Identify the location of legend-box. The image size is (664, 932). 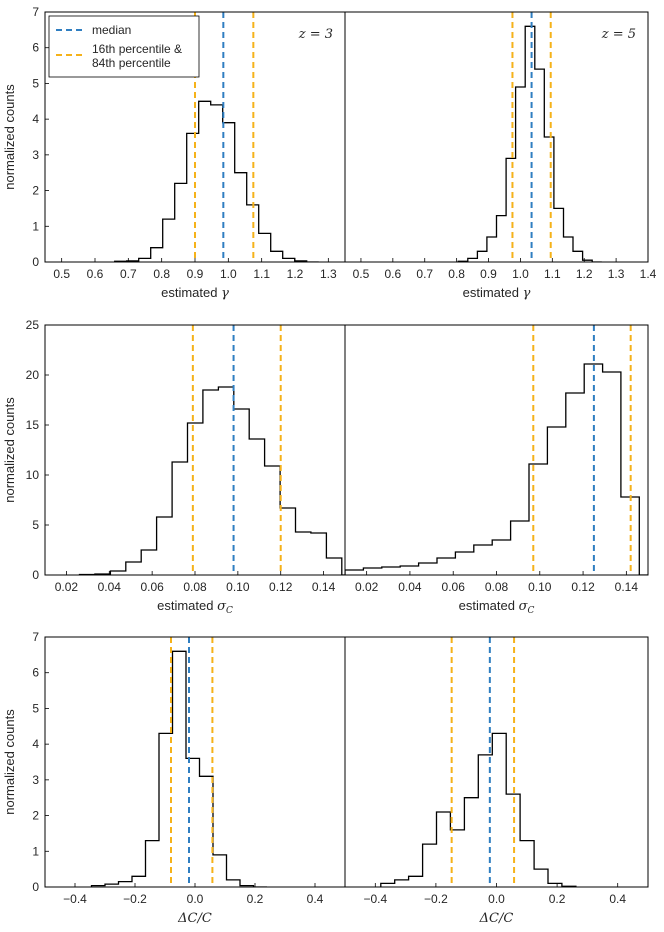
(124, 46).